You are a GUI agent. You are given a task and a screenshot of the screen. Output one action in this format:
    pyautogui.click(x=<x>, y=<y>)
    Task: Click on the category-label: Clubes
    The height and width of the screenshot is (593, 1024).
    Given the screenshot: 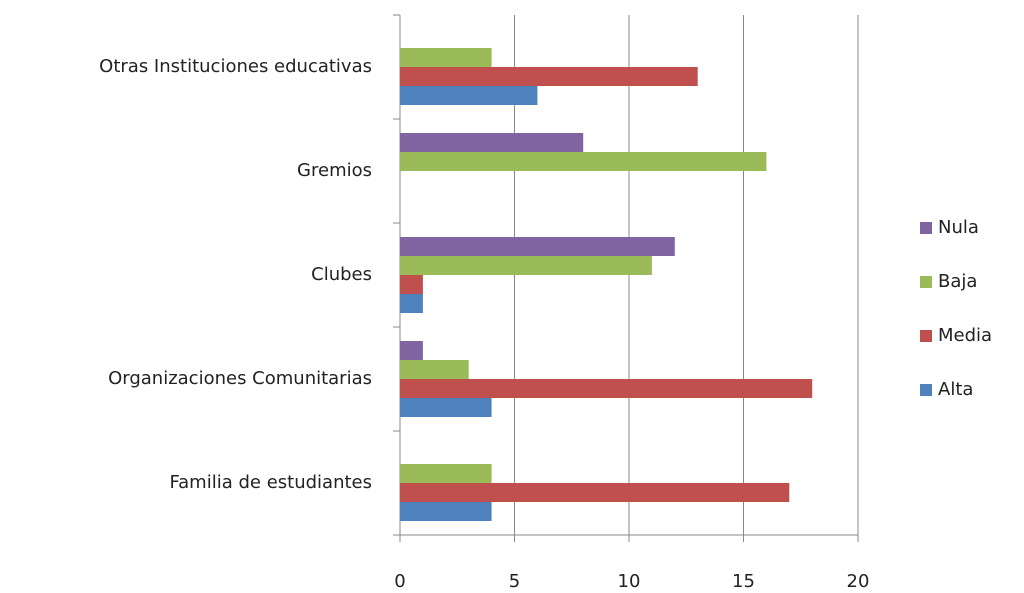 What is the action you would take?
    pyautogui.click(x=341, y=274)
    